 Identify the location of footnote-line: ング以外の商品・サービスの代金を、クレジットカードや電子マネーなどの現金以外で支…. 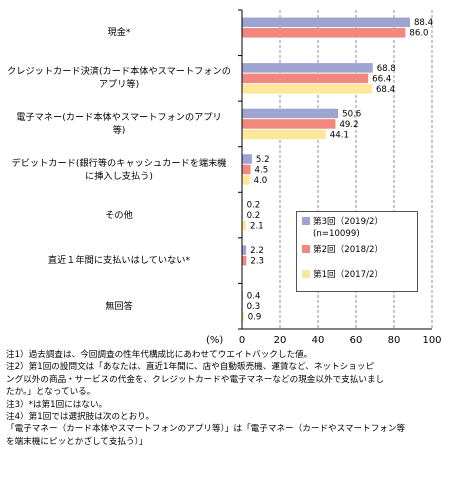
(195, 379).